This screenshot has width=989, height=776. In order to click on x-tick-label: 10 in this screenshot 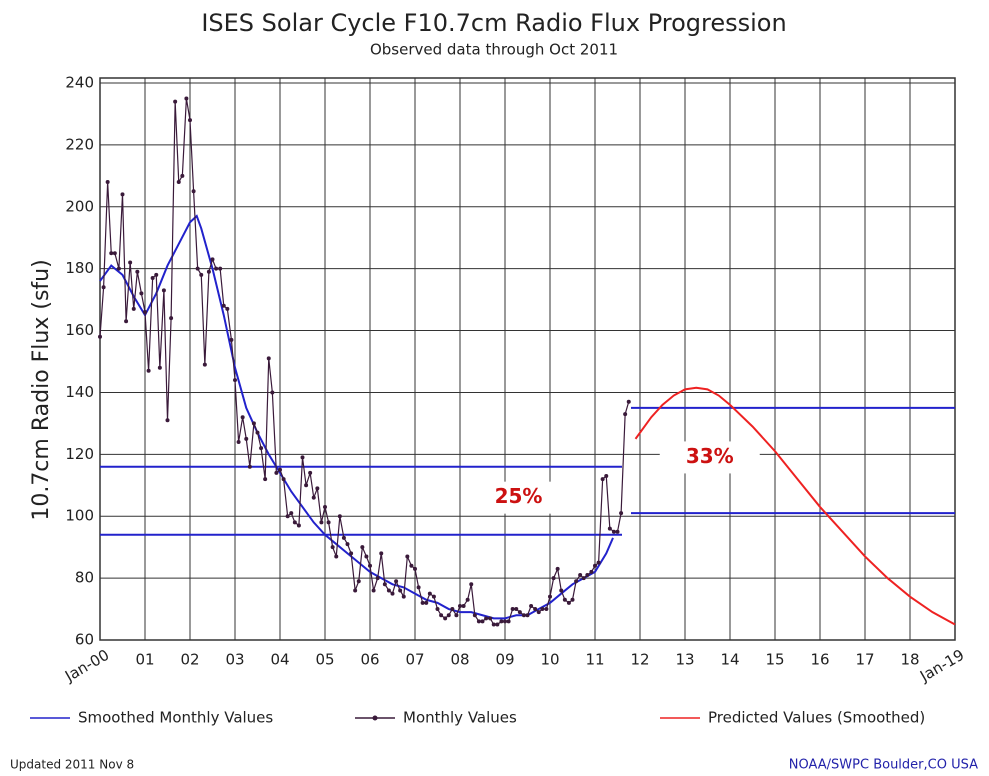, I will do `click(549, 660)`.